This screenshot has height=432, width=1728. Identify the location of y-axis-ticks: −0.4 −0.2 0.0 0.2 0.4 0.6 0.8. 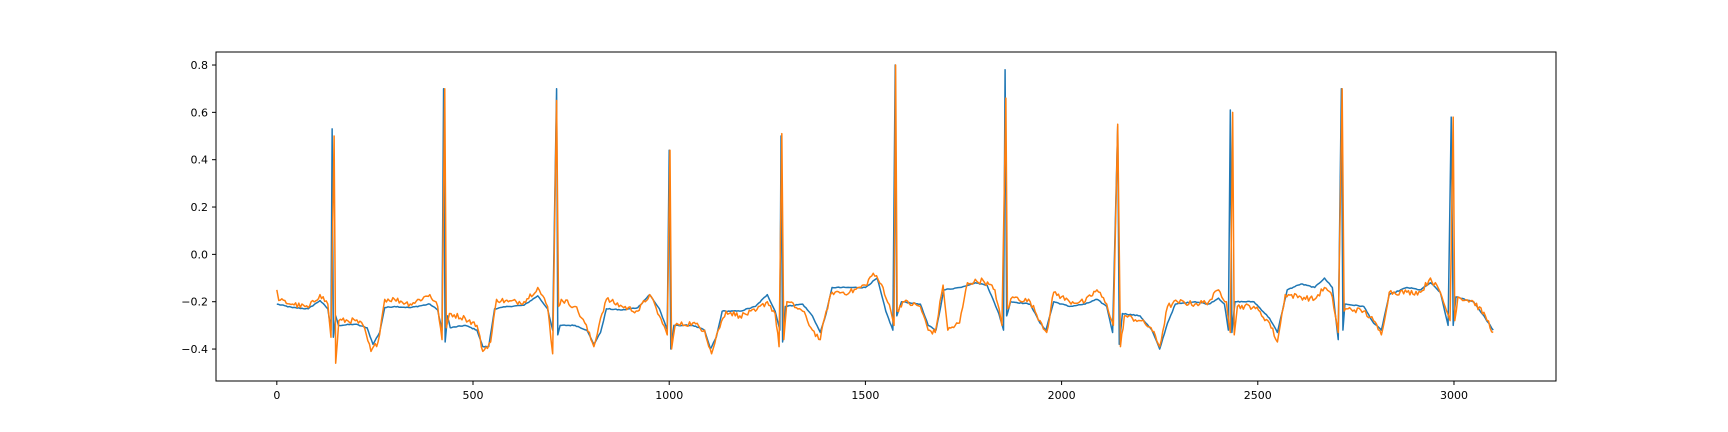
(198, 207).